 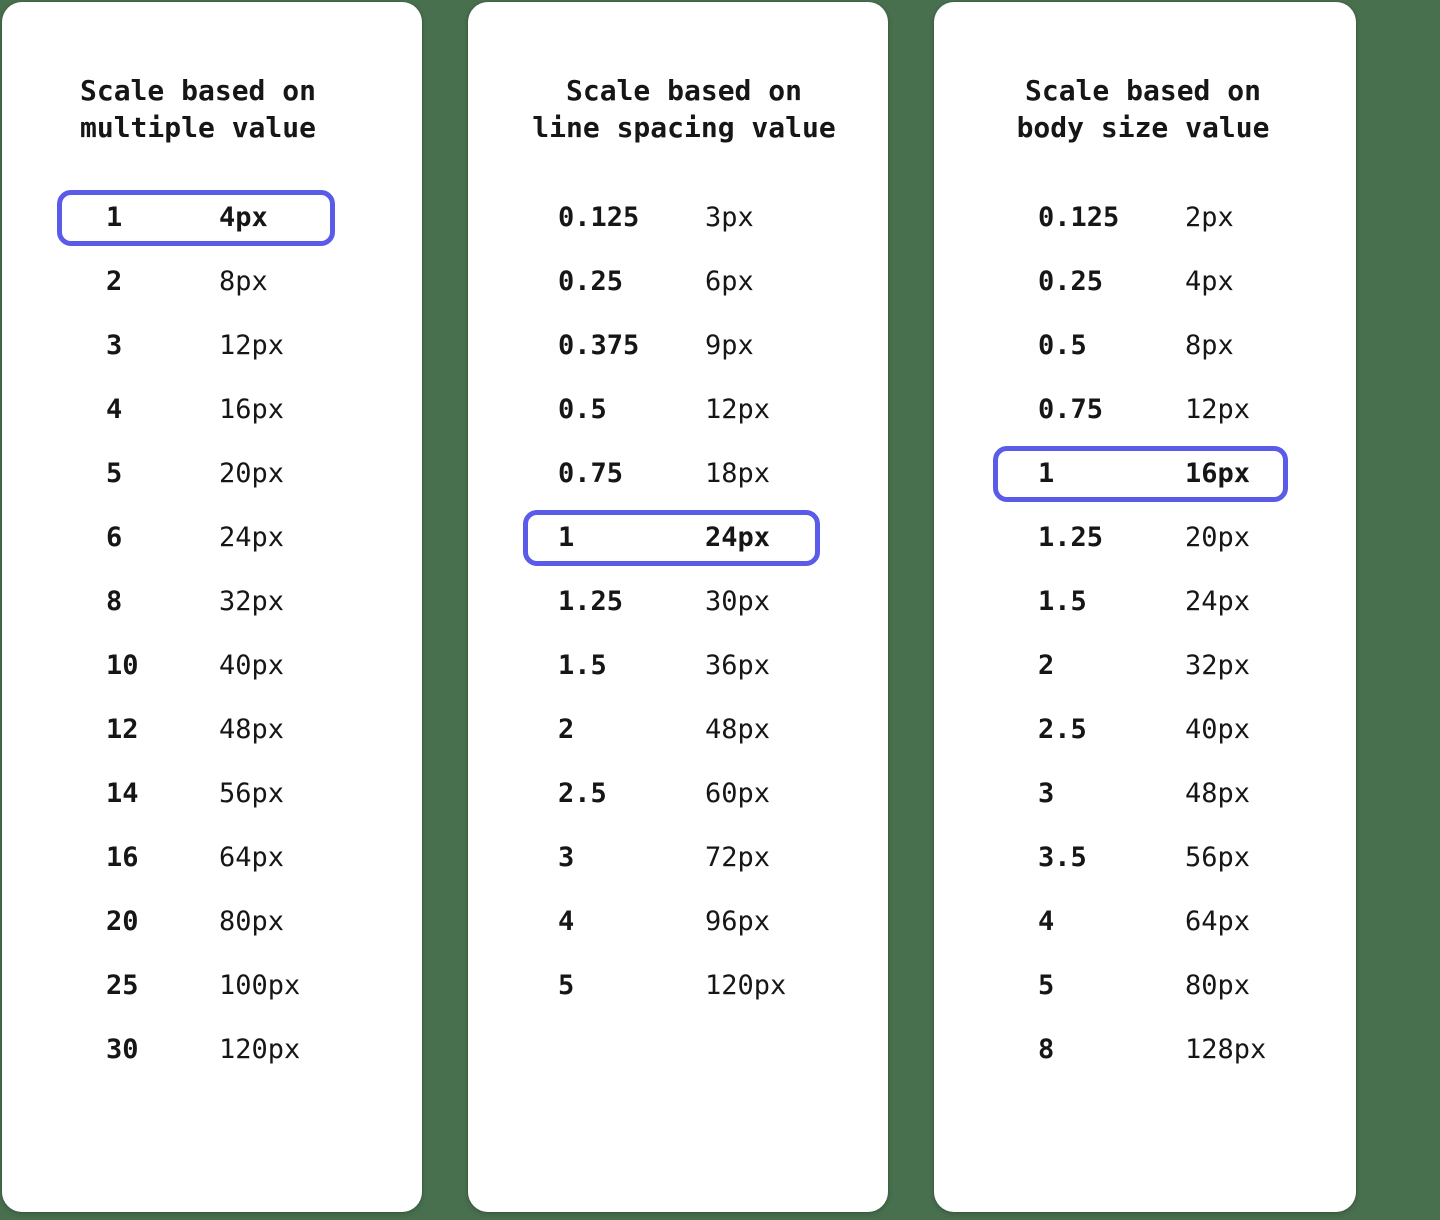 I want to click on scale-row: 6 24px, so click(x=212, y=538).